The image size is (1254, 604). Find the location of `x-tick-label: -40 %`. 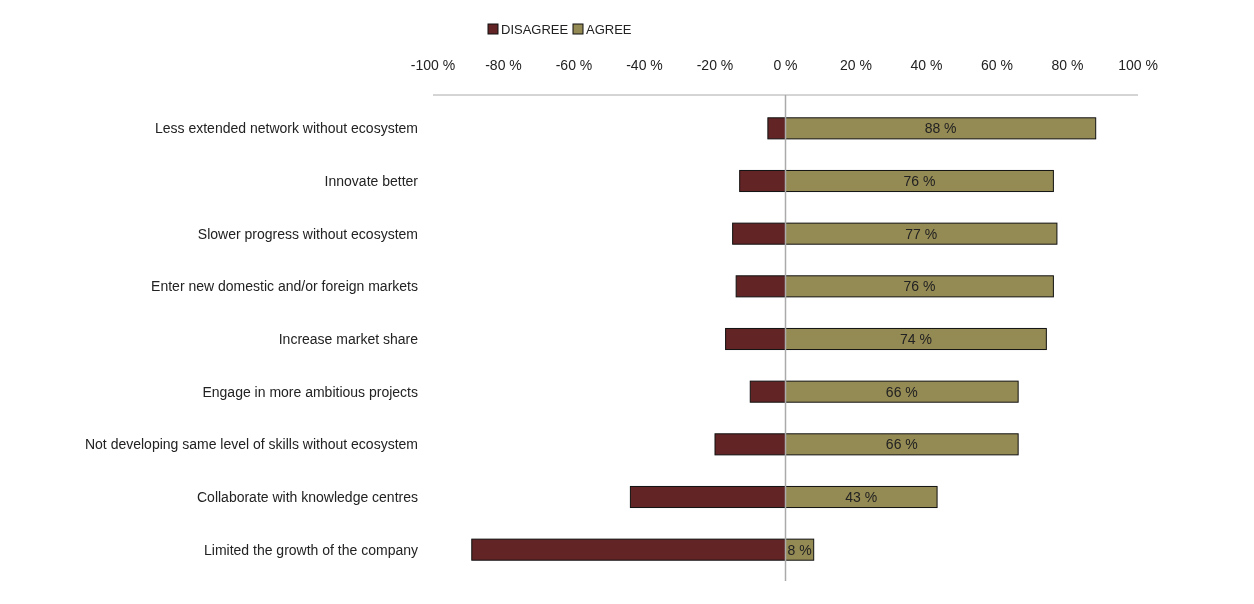

x-tick-label: -40 % is located at coordinates (644, 65).